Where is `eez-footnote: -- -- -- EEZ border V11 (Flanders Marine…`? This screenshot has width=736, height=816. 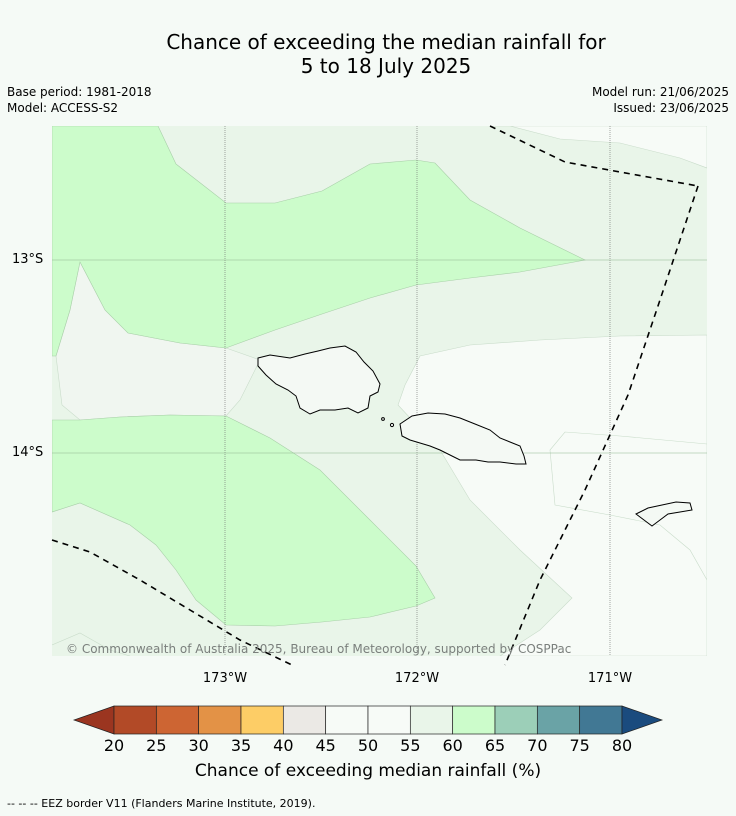
eez-footnote: -- -- -- EEZ border V11 (Flanders Marine… is located at coordinates (161, 803).